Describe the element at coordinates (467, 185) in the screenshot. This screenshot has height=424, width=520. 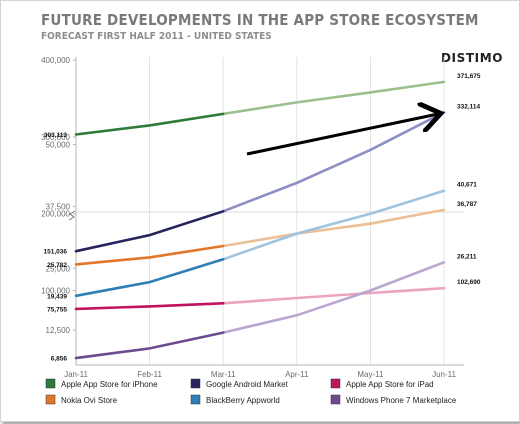
I see `series-end-label: 40,671` at that location.